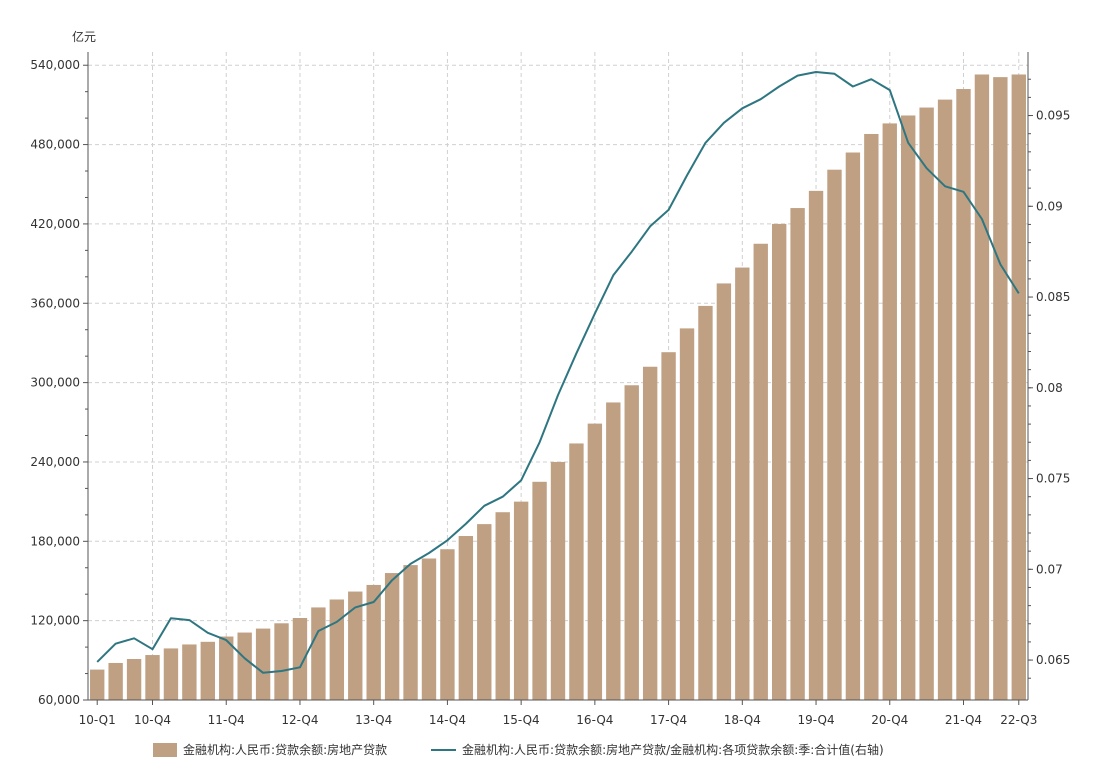 The height and width of the screenshot is (759, 1100). I want to click on x-tick-label: 16-Q4, so click(594, 720).